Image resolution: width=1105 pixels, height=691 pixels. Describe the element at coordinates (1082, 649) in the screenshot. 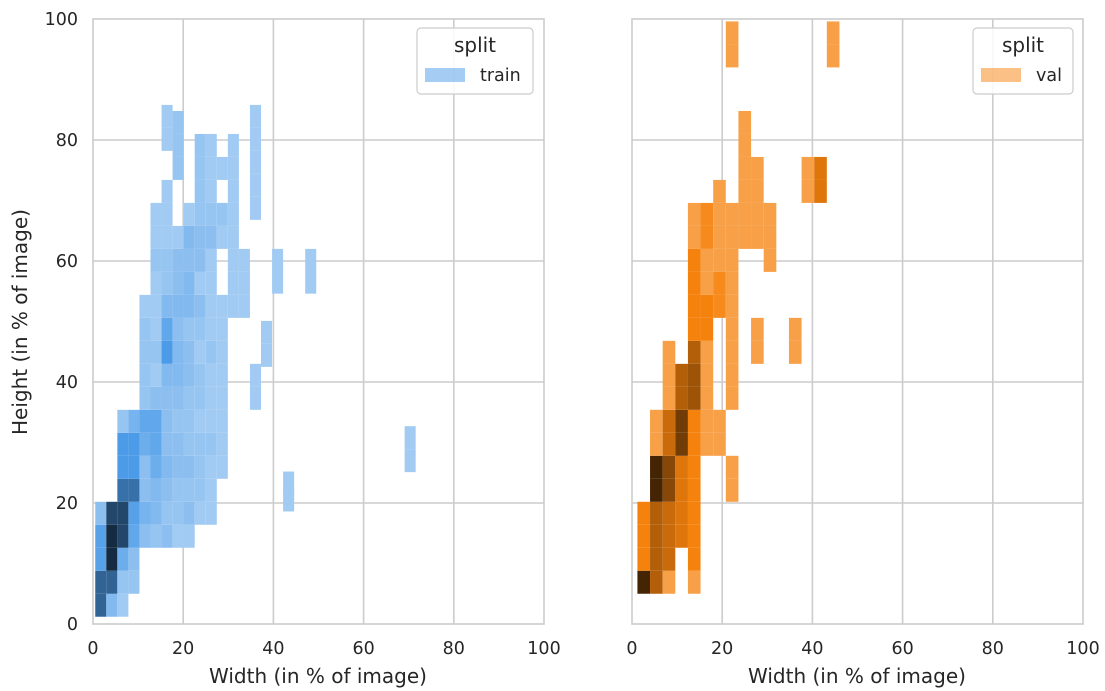

I see `x-tick-label: 100` at that location.